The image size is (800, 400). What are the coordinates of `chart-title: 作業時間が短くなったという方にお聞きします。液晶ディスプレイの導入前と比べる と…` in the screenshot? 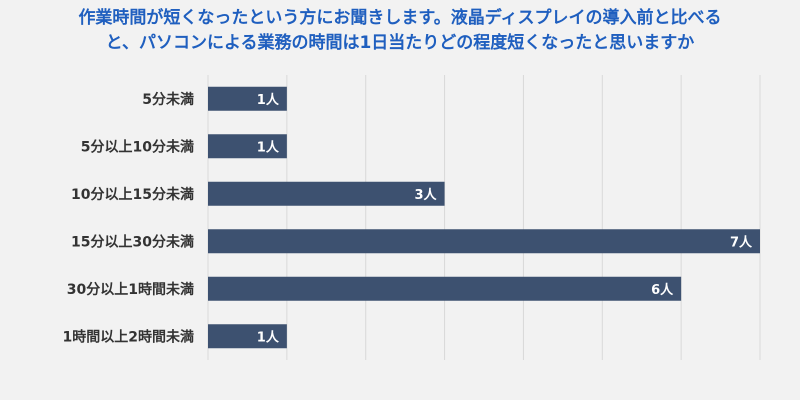 It's located at (400, 31).